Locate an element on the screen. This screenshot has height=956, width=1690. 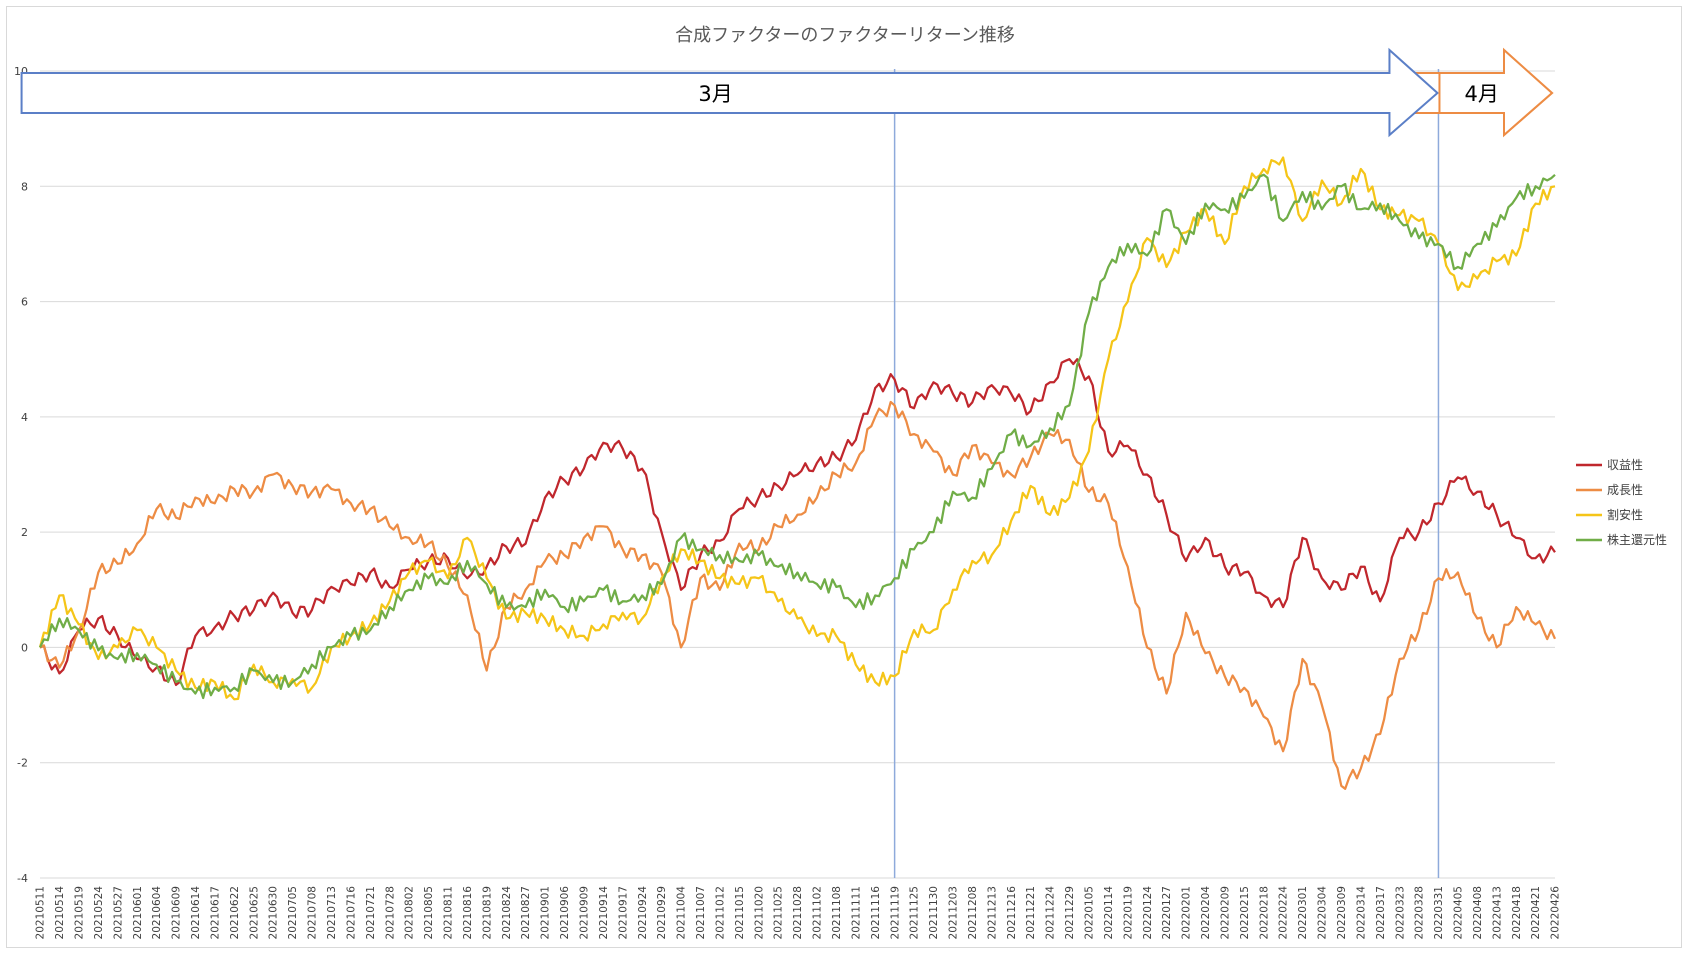
x-tick-label: 20211229 is located at coordinates (1070, 912).